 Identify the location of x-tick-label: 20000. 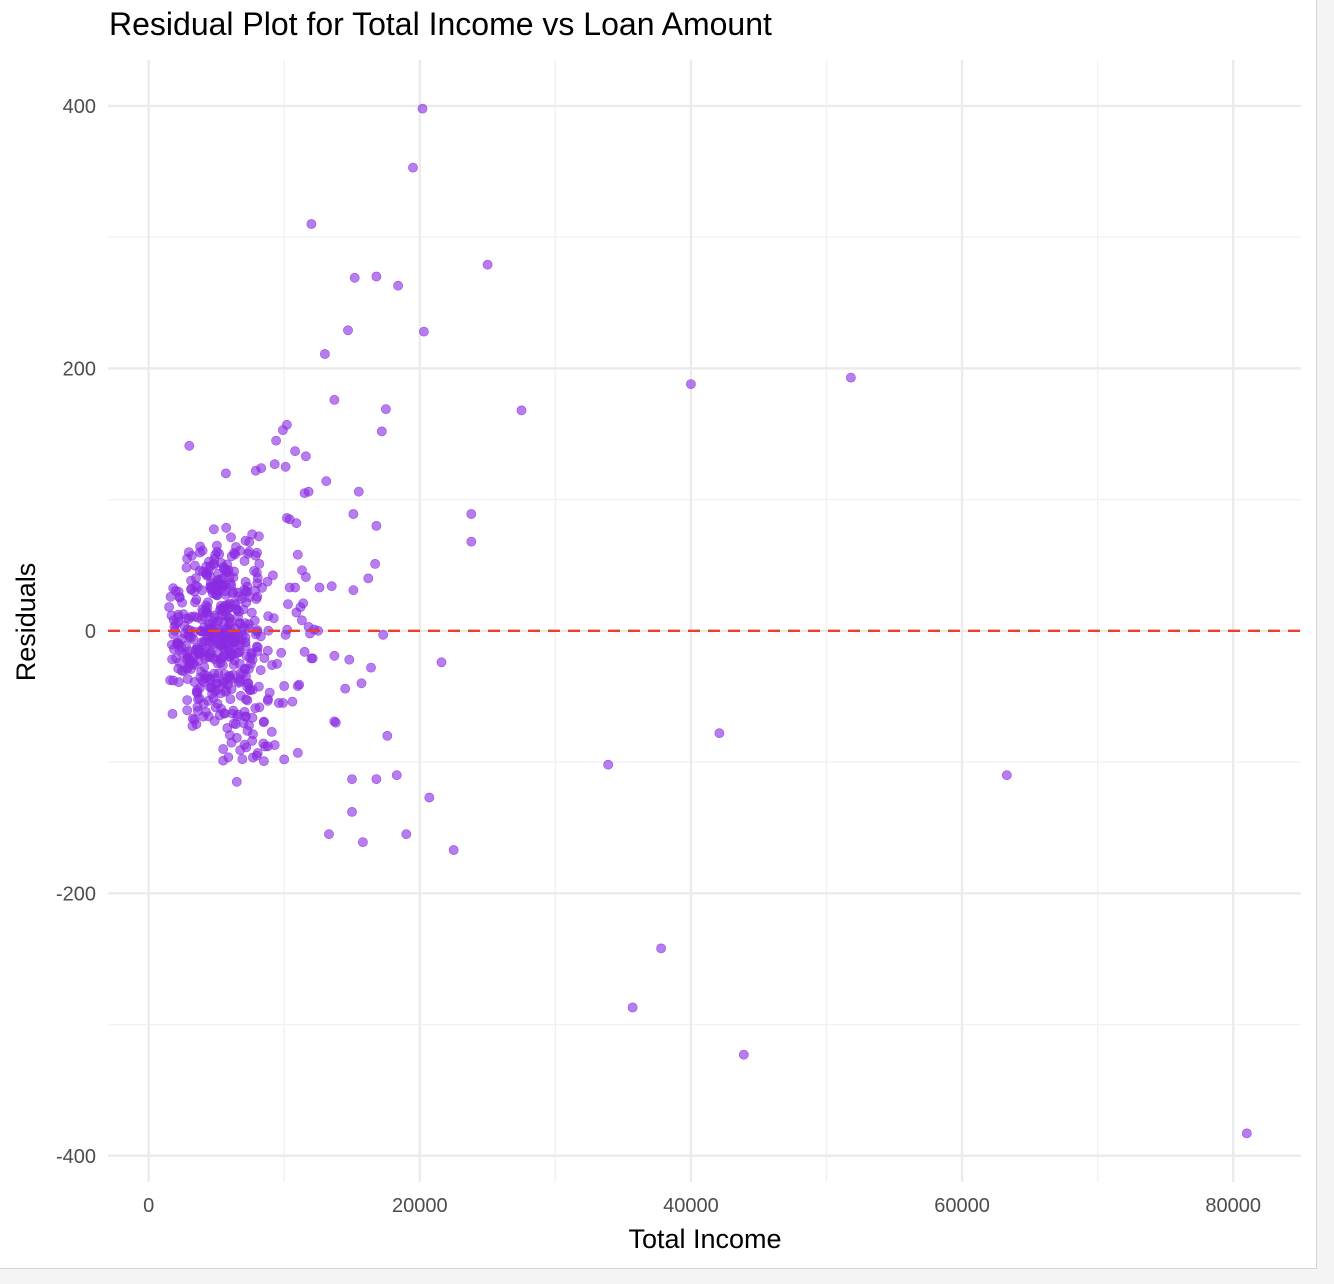
(420, 1206).